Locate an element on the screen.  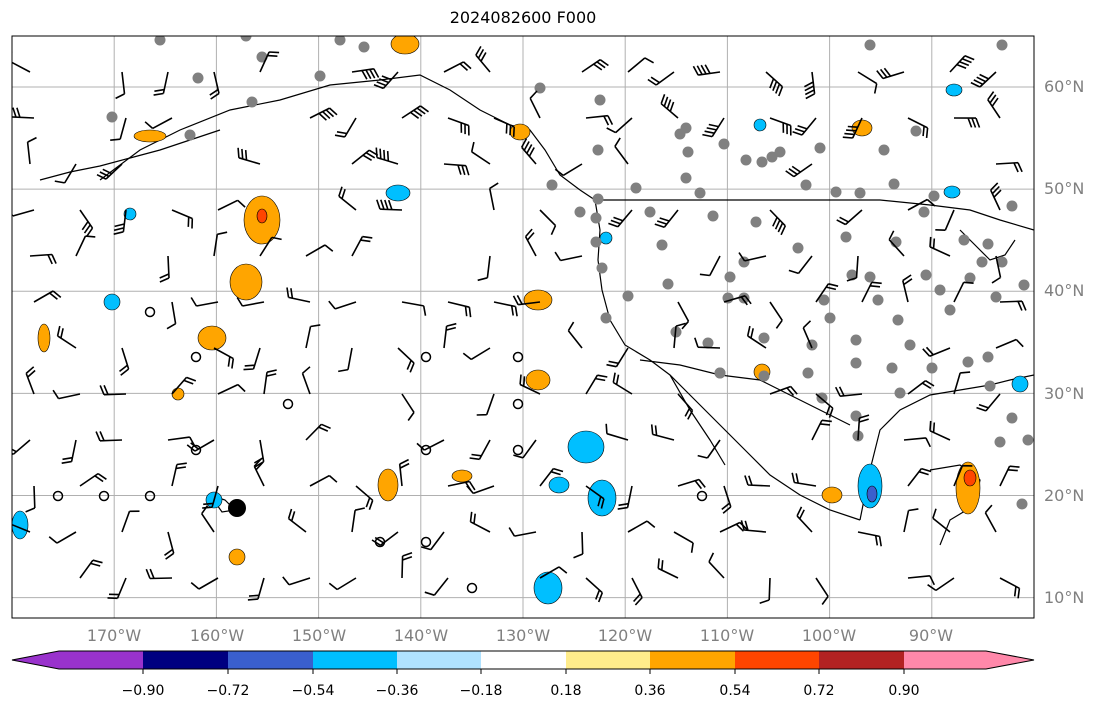
lon-tick-label: 150°W is located at coordinates (319, 635).